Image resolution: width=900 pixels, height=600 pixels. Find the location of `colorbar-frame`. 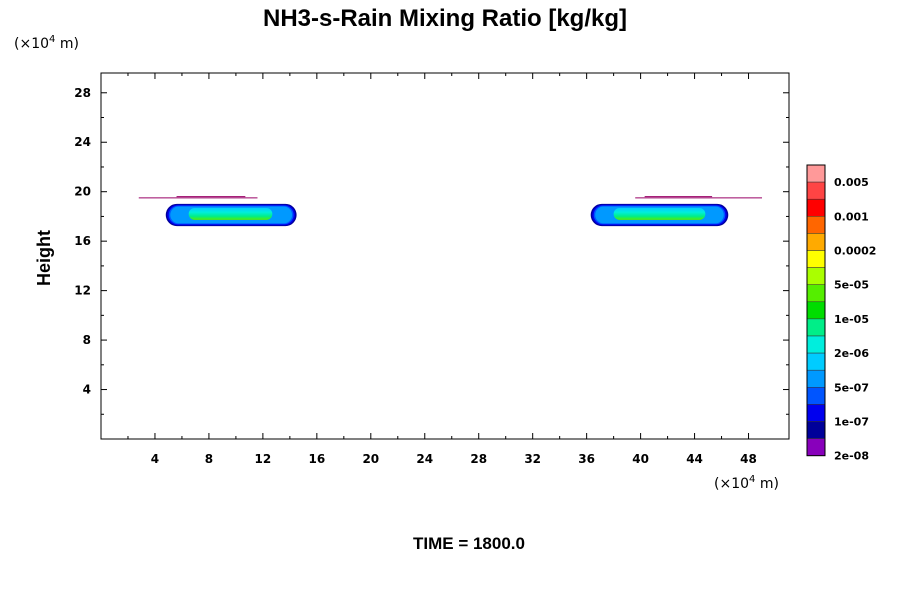

colorbar-frame is located at coordinates (816, 310).